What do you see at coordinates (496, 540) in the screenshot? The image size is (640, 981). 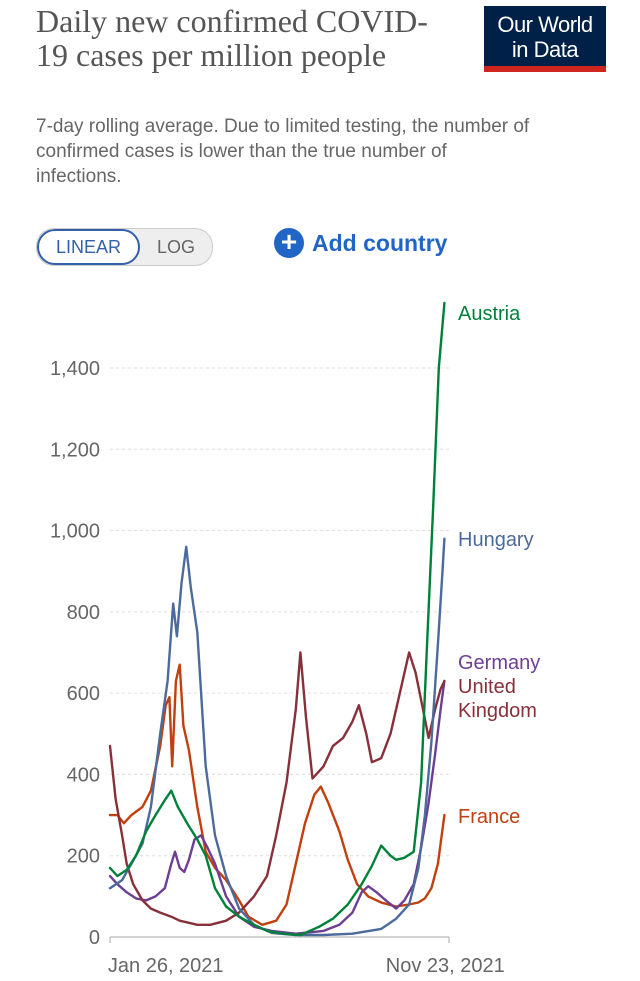 I see `series-label-hungary: Hungary` at bounding box center [496, 540].